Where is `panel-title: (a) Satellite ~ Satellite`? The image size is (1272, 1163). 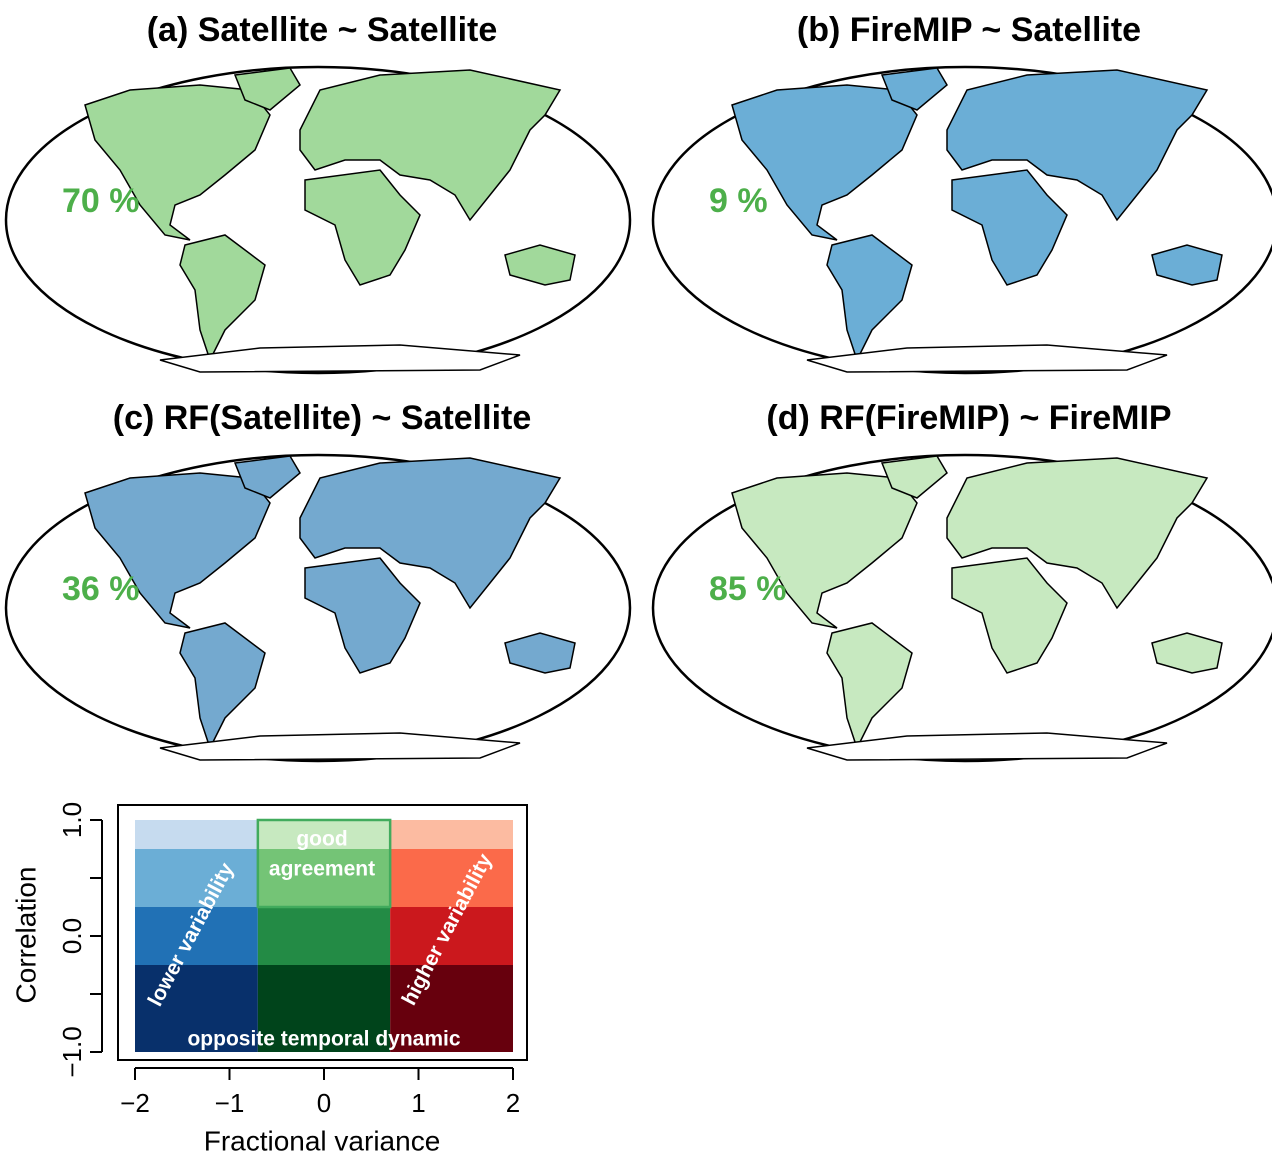 panel-title: (a) Satellite ~ Satellite is located at coordinates (322, 30).